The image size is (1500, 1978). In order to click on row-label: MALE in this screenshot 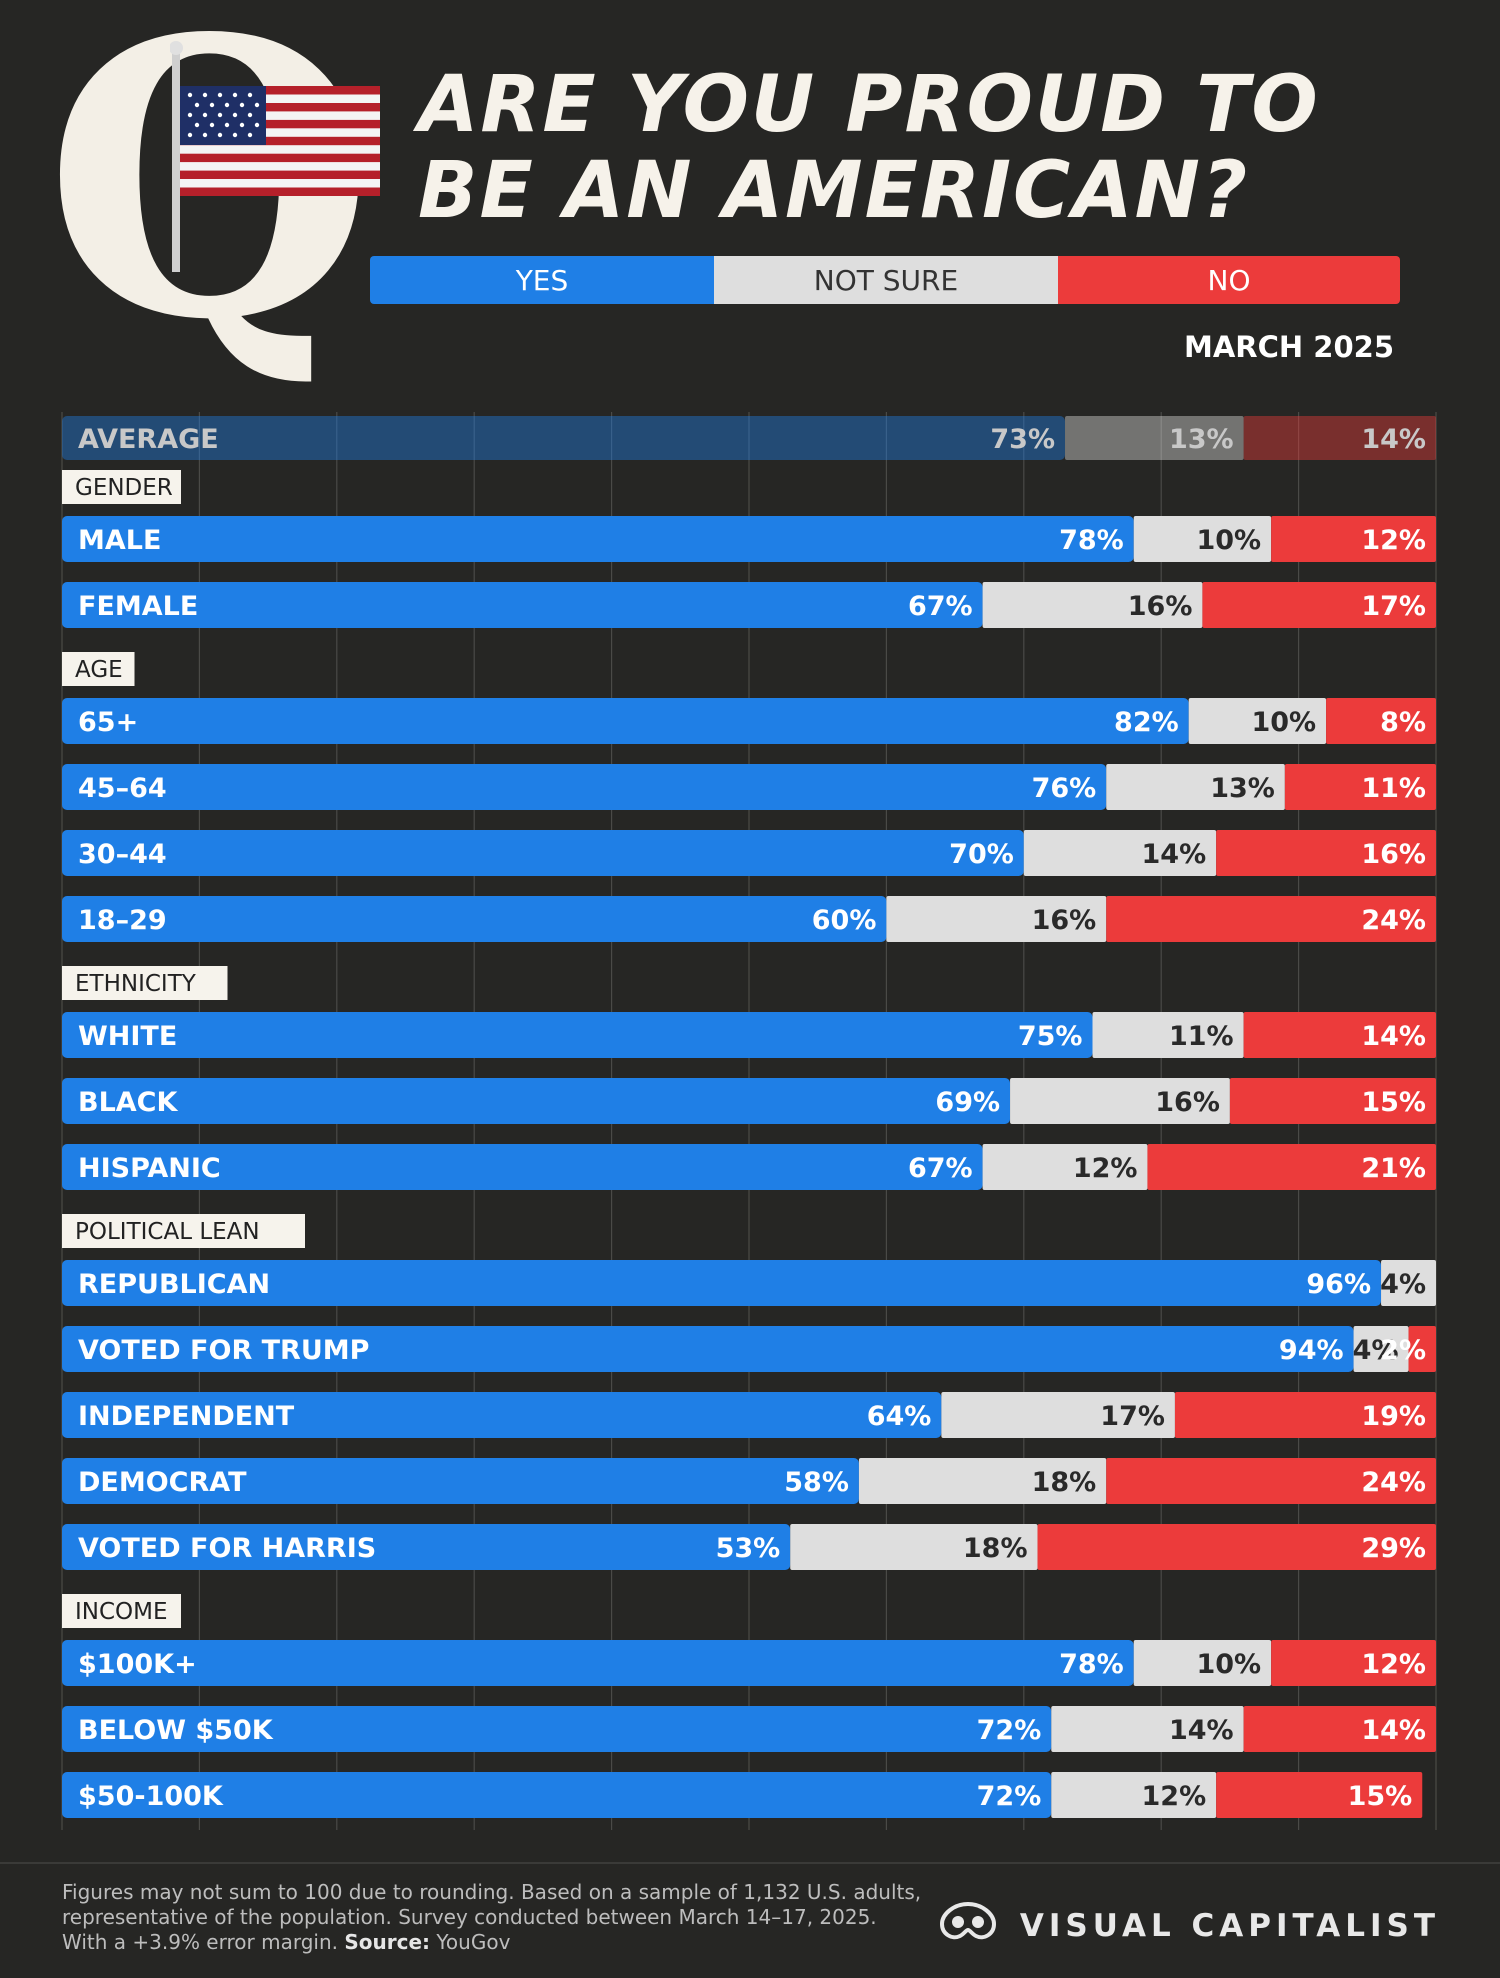, I will do `click(119, 540)`.